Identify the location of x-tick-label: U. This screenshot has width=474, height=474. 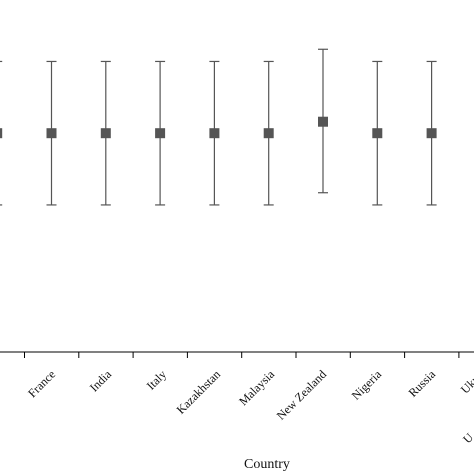
(467, 438).